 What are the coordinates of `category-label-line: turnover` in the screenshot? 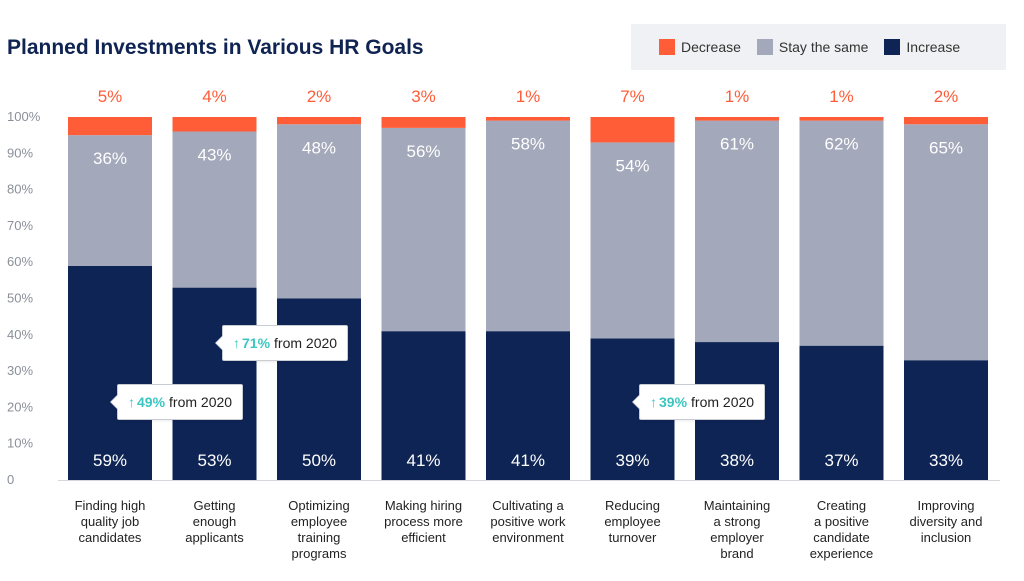 It's located at (632, 537).